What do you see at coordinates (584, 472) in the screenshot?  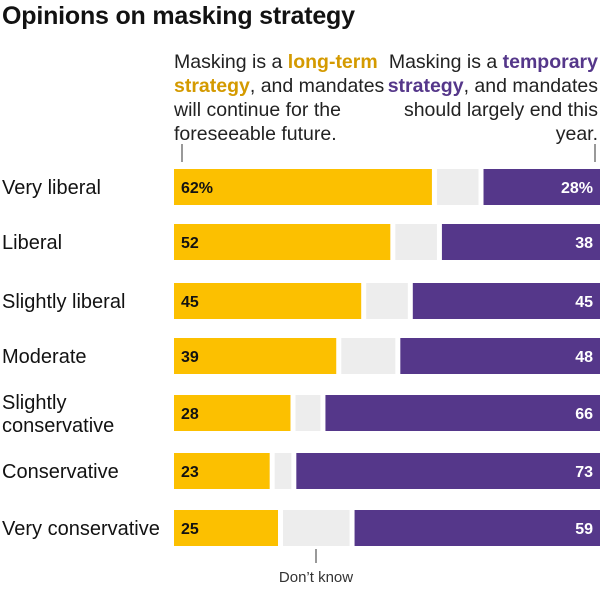 I see `value-label-temporary-5: 73` at bounding box center [584, 472].